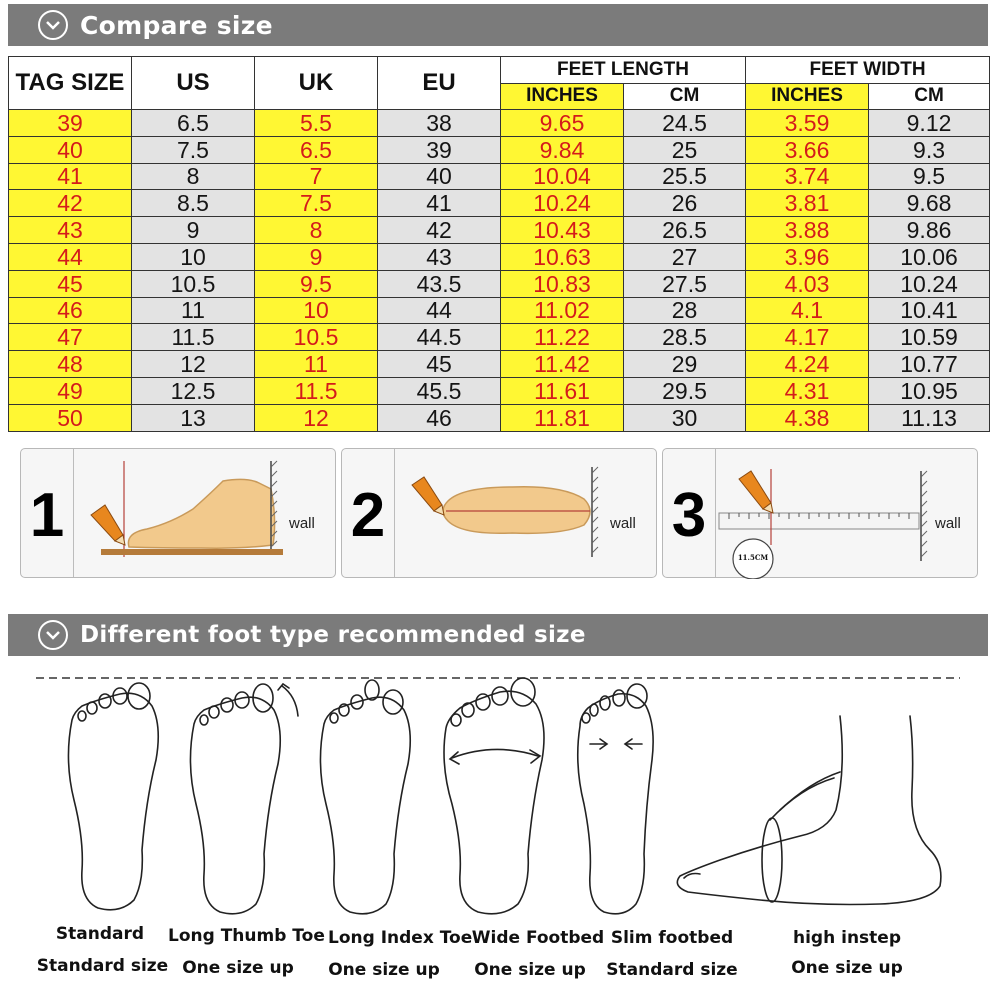 The image size is (996, 983). What do you see at coordinates (505, 511) in the screenshot?
I see `foot-top-illustration` at bounding box center [505, 511].